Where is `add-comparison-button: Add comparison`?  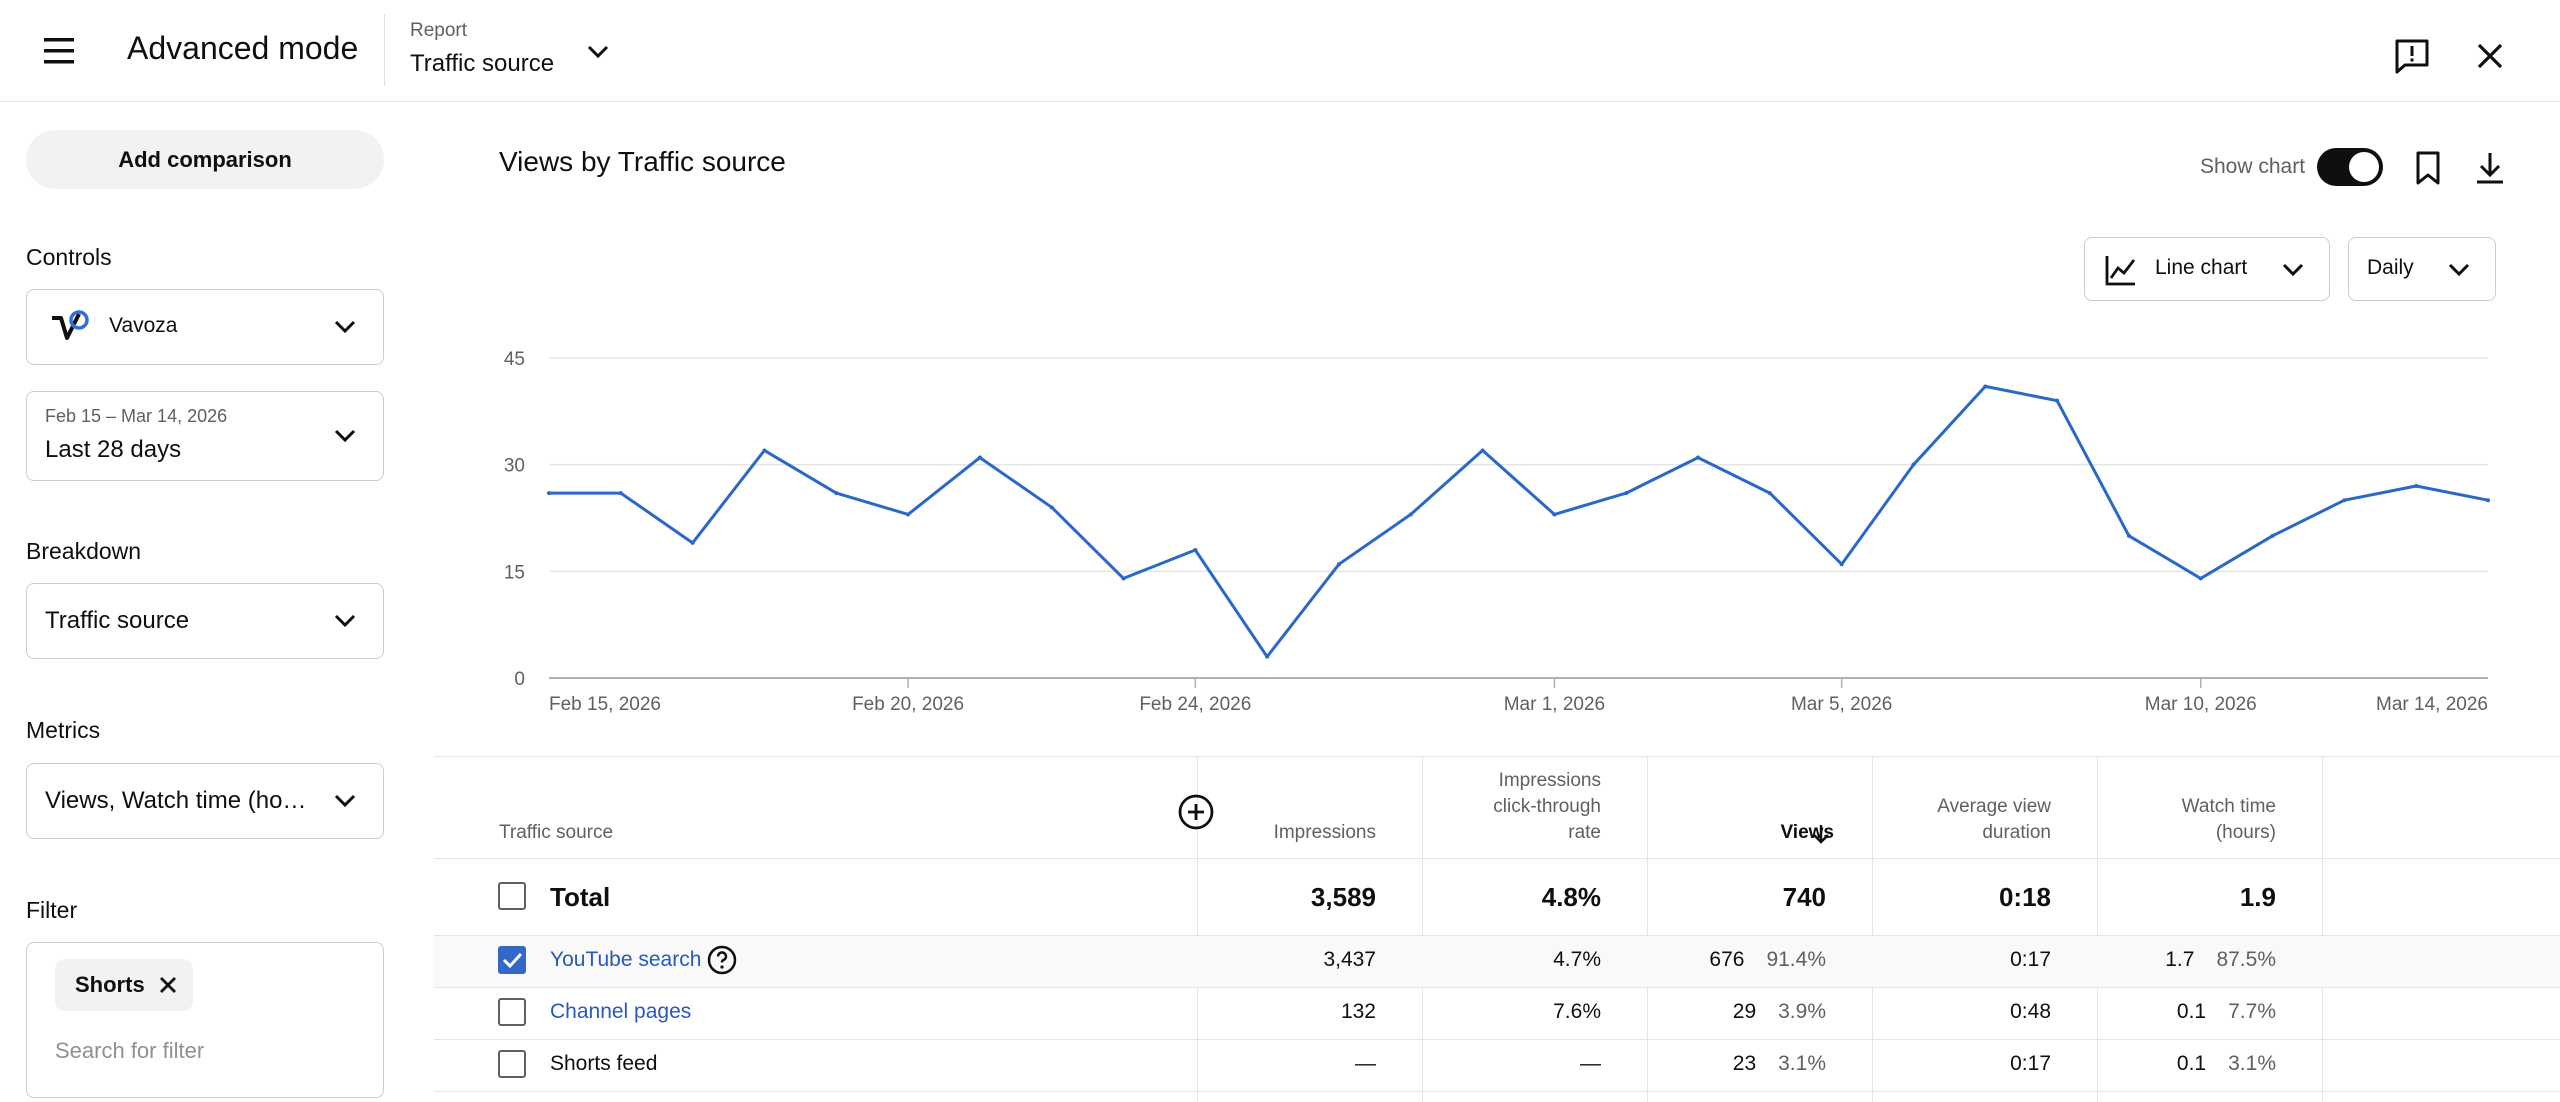 add-comparison-button: Add comparison is located at coordinates (205, 159).